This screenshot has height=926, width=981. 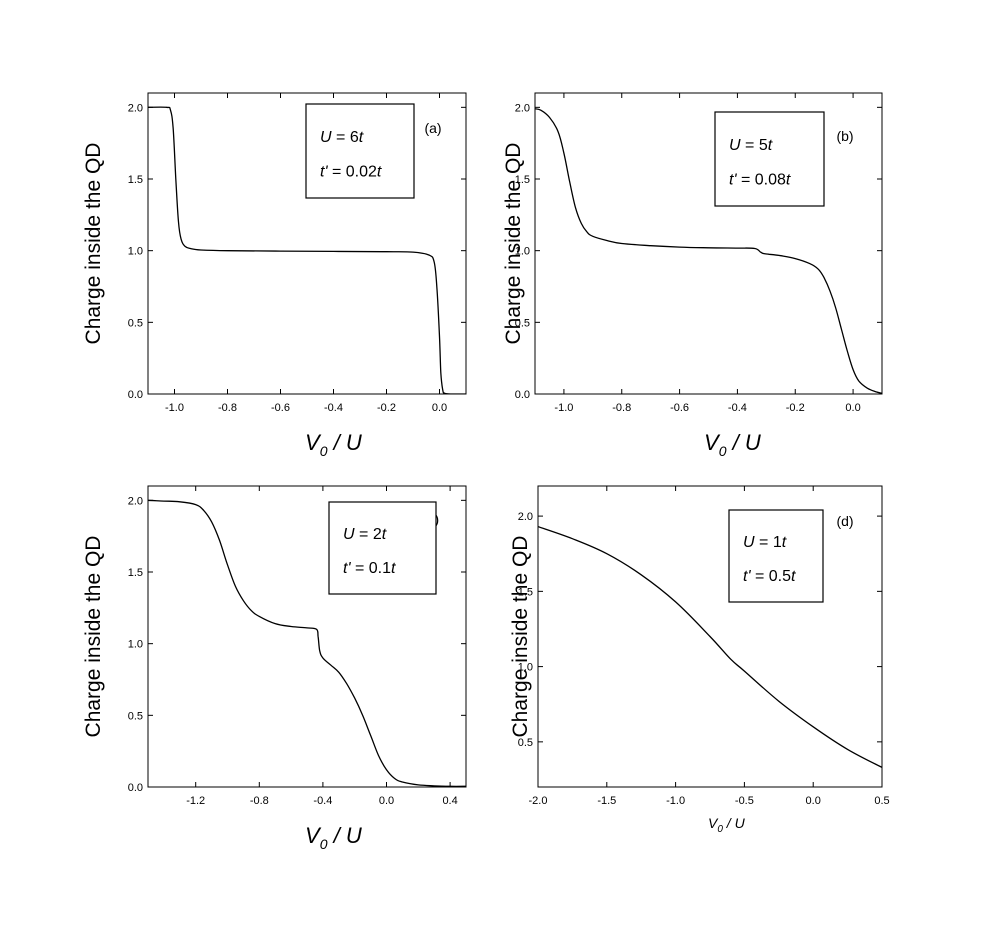 I want to click on param-token: 5, so click(x=763, y=145).